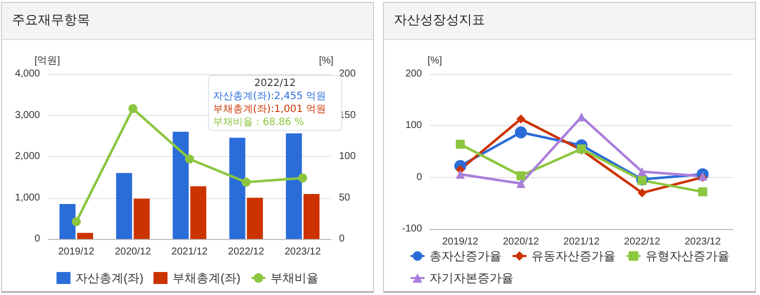 The width and height of the screenshot is (760, 295). I want to click on legend-label: 자산총계(좌), so click(110, 278).